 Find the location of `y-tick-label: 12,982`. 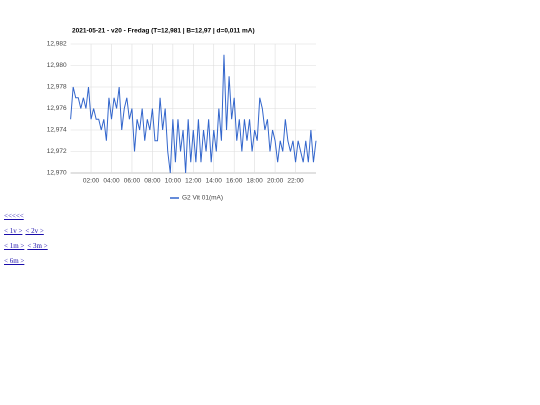

y-tick-label: 12,982 is located at coordinates (57, 44).